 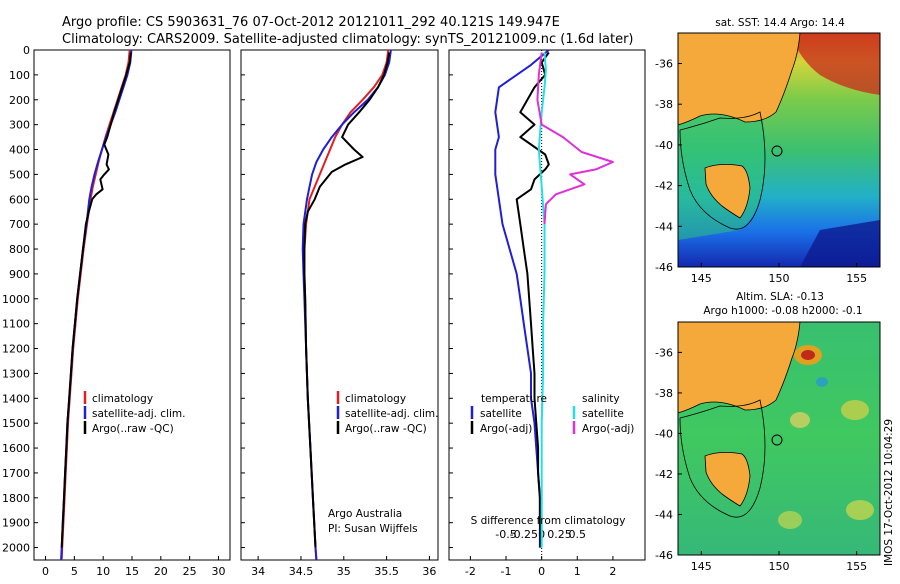 What do you see at coordinates (835, 64) in the screenshot?
I see `sst-warm-core` at bounding box center [835, 64].